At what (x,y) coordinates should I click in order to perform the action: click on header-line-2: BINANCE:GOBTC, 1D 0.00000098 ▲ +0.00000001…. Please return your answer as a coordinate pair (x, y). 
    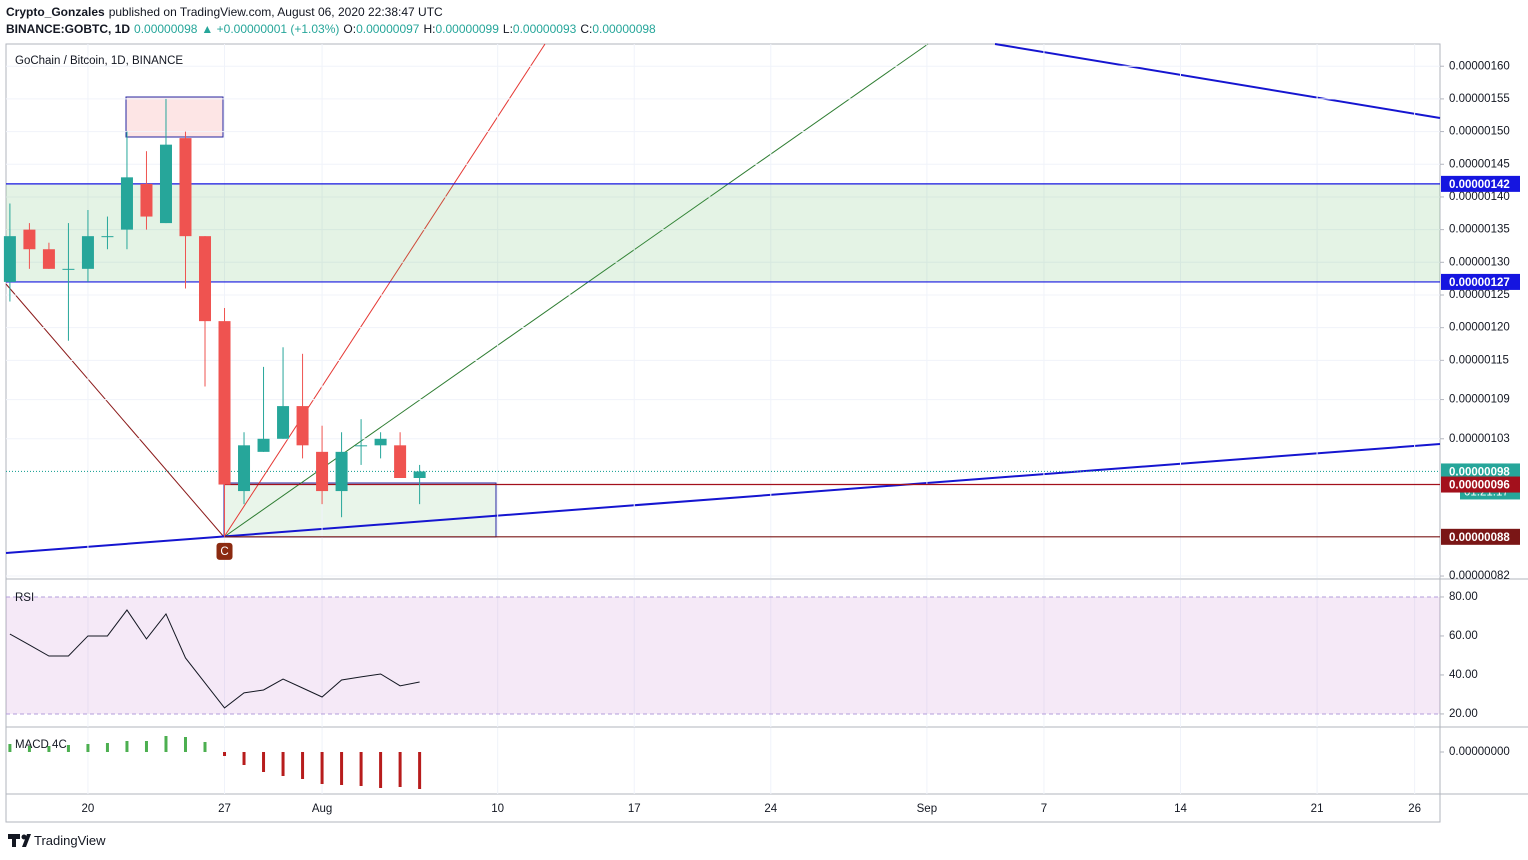
    Looking at the image, I should click on (331, 29).